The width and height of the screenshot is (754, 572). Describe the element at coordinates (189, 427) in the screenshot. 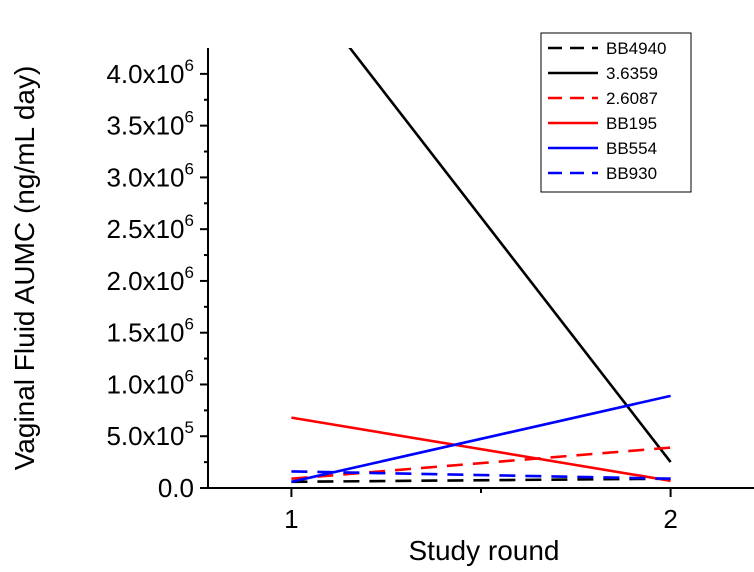

I see `y-tick-exponent: 5` at that location.